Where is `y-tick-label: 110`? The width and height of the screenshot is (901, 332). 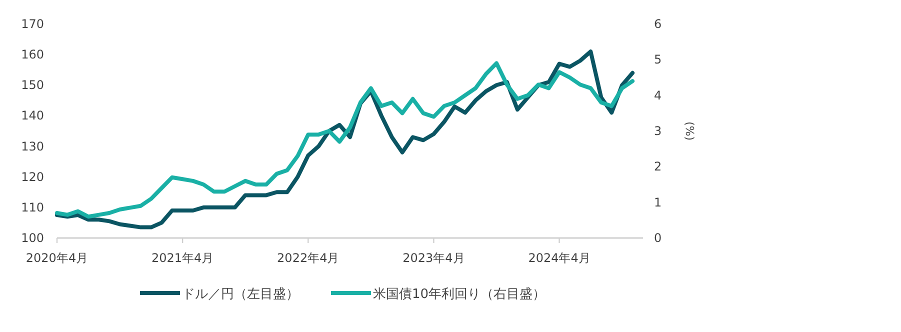
y-tick-label: 110 is located at coordinates (32, 207).